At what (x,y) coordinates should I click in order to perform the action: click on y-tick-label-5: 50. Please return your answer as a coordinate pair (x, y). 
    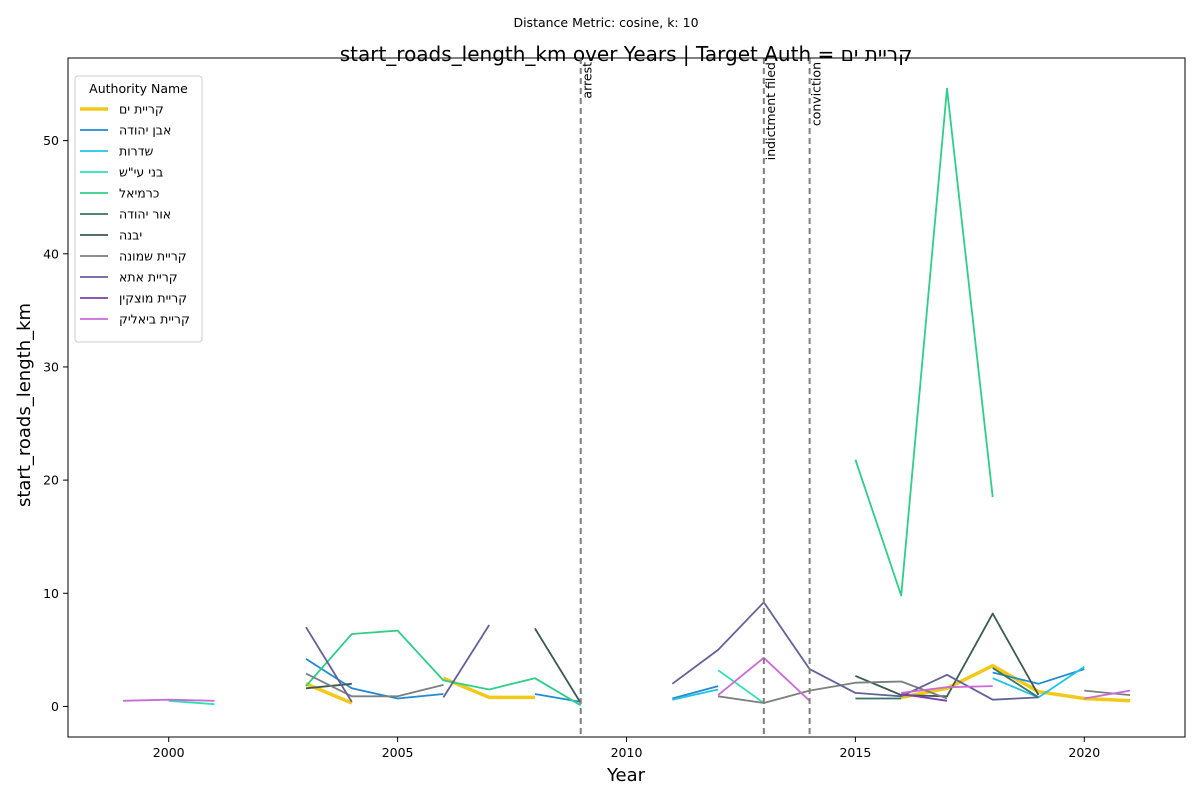
    Looking at the image, I should click on (51, 140).